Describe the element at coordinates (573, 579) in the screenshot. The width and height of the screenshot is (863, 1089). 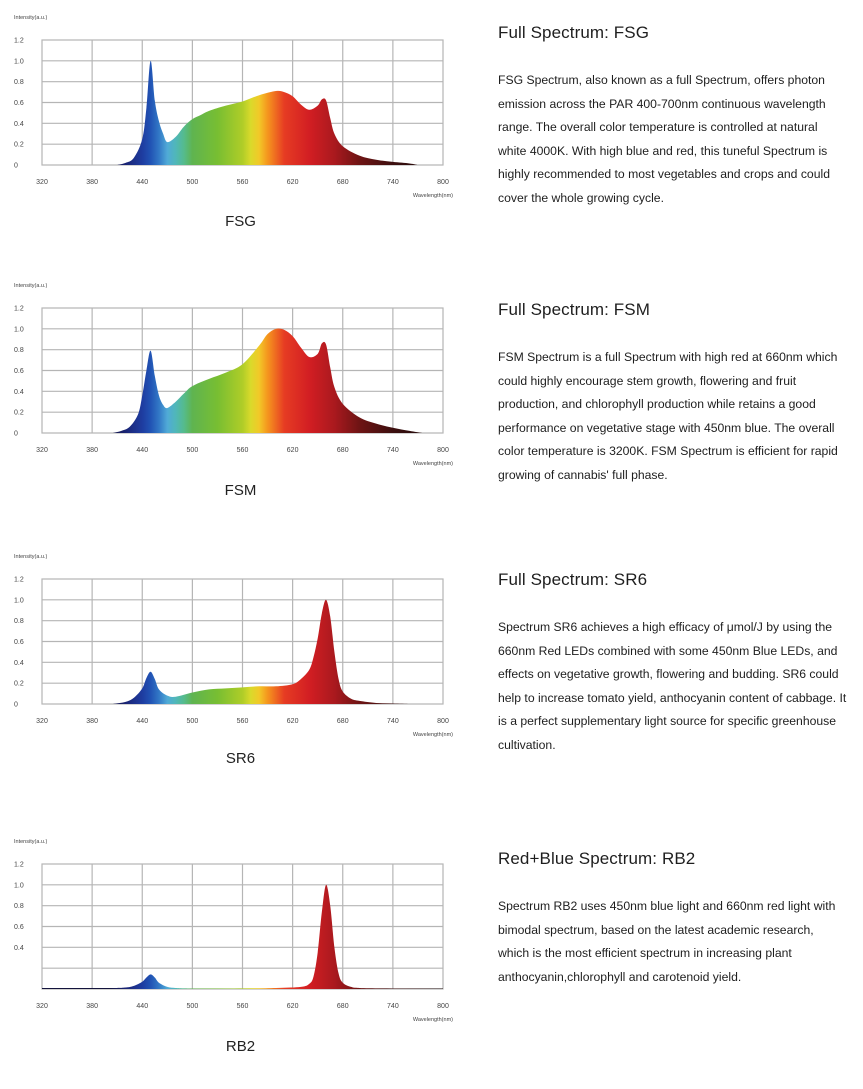
I see `sr6-section-title: Full Spectrum: SR6` at that location.